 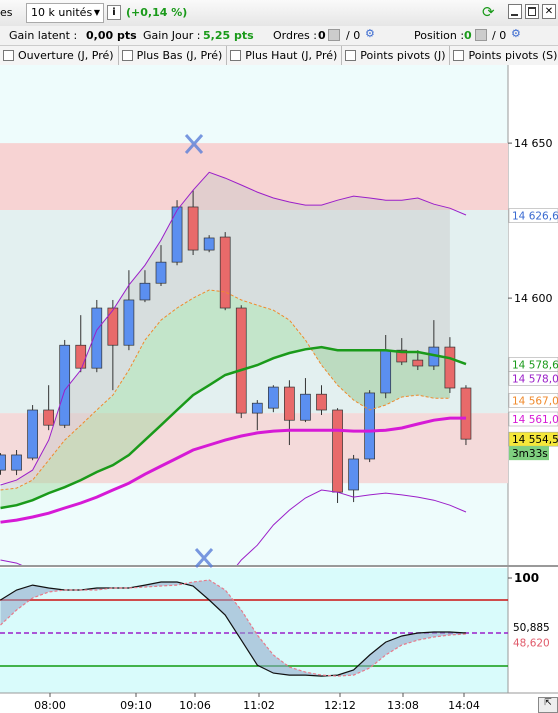 I want to click on price-tag-label: 14 554,5, so click(x=535, y=440).